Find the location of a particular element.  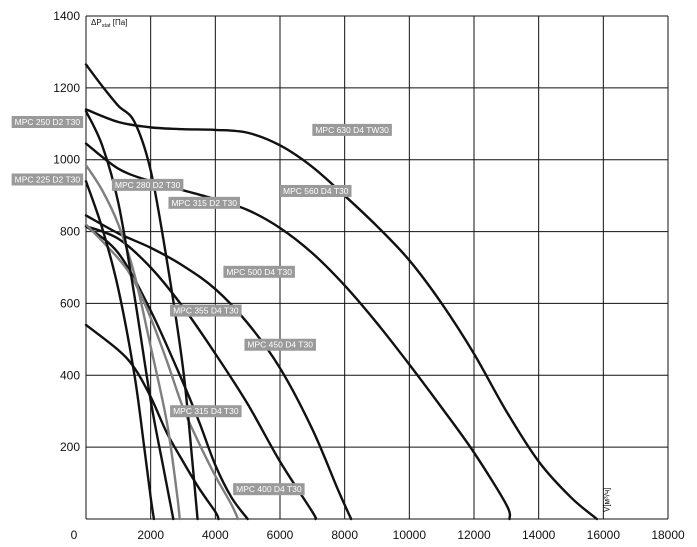

series-label: MPC 630 D4 TW30 is located at coordinates (352, 129).